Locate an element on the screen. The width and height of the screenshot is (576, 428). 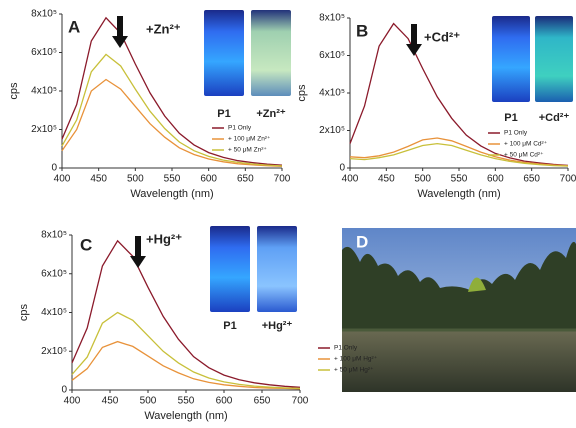
vial-label: +Zn²⁺ is located at coordinates (271, 114).